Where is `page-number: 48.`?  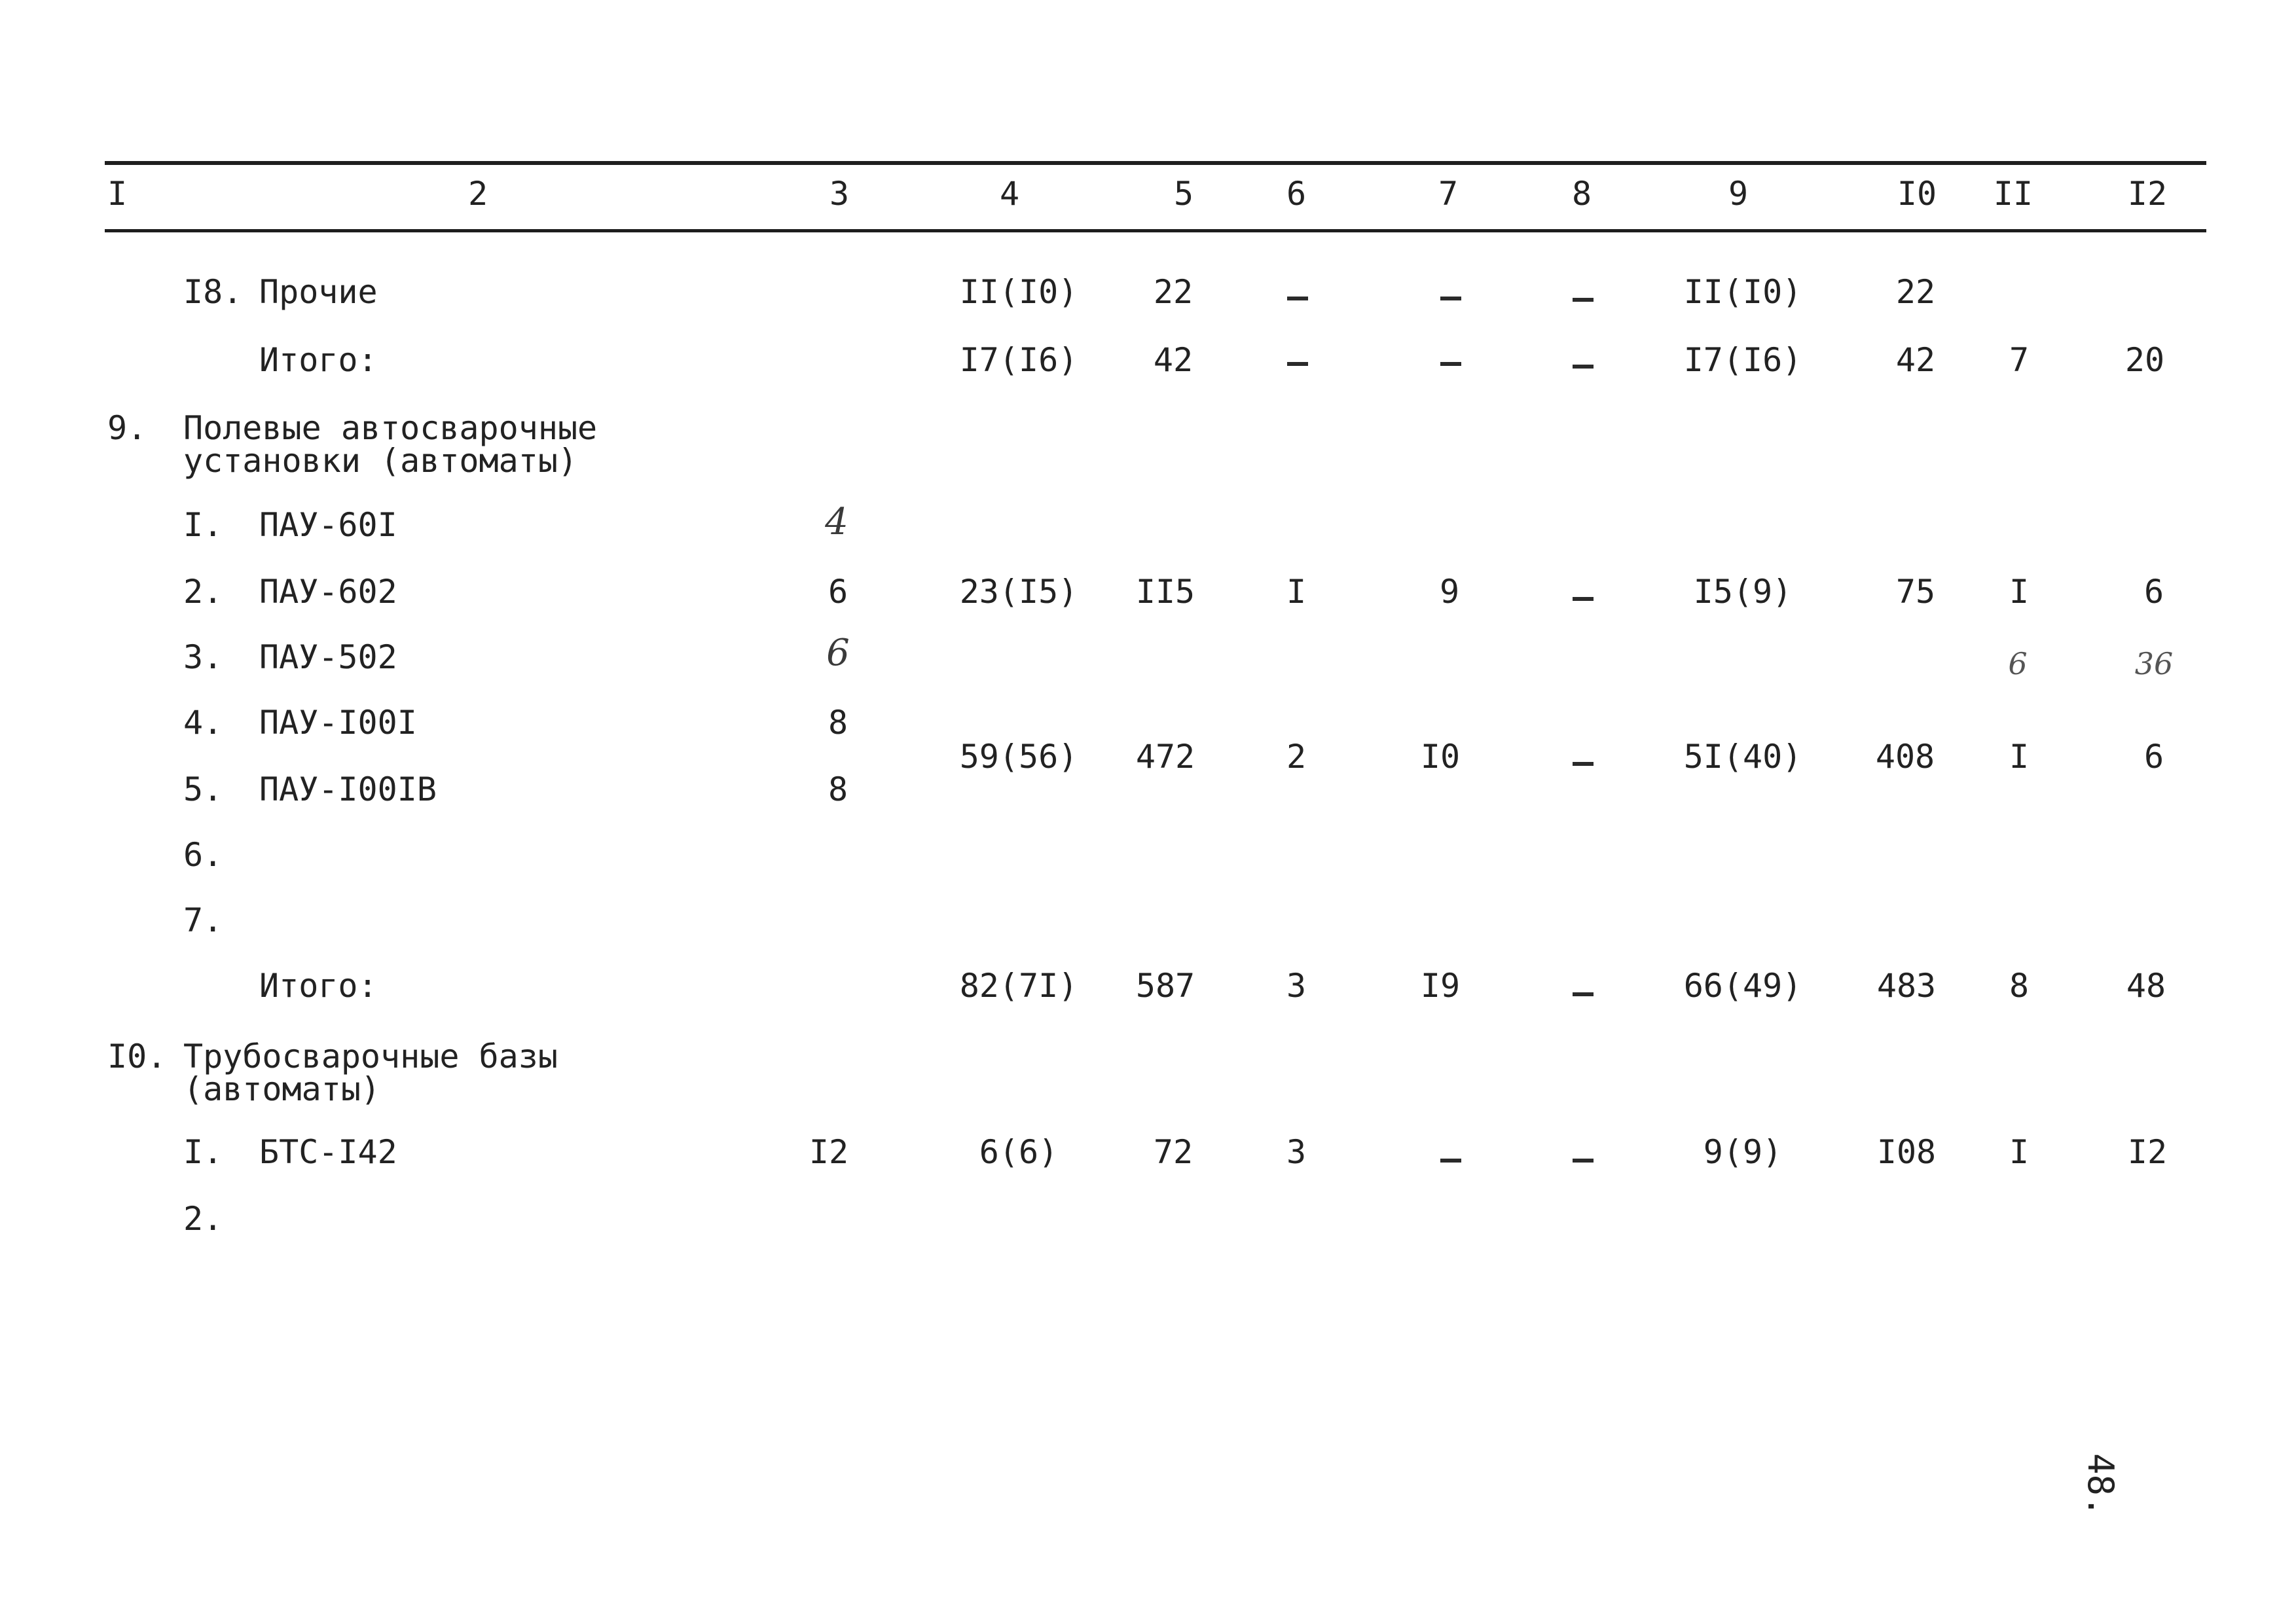 page-number: 48. is located at coordinates (2100, 1485).